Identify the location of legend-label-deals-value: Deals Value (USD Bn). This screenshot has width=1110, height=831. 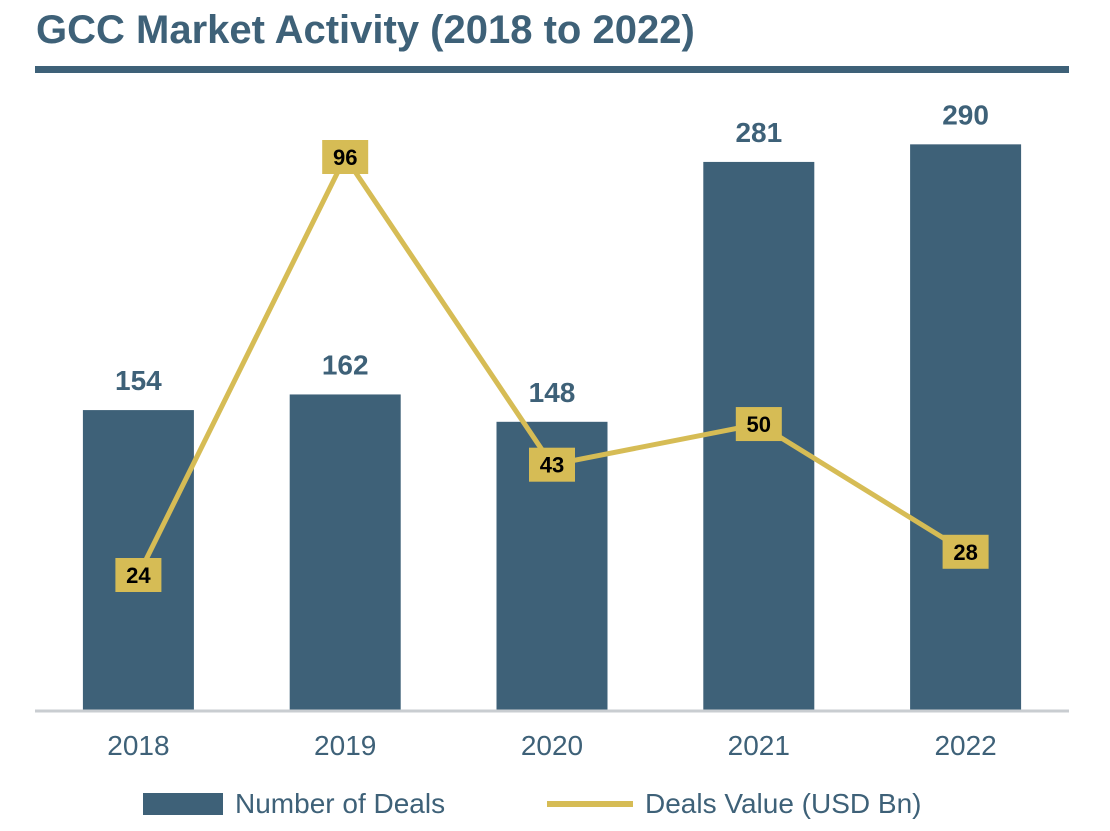
(783, 803).